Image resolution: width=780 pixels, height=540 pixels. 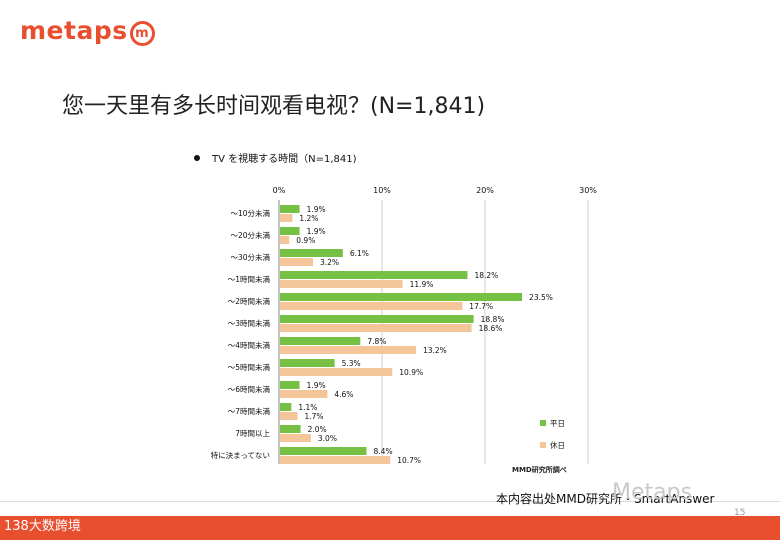 What do you see at coordinates (588, 190) in the screenshot?
I see `x-tick-label: 30%` at bounding box center [588, 190].